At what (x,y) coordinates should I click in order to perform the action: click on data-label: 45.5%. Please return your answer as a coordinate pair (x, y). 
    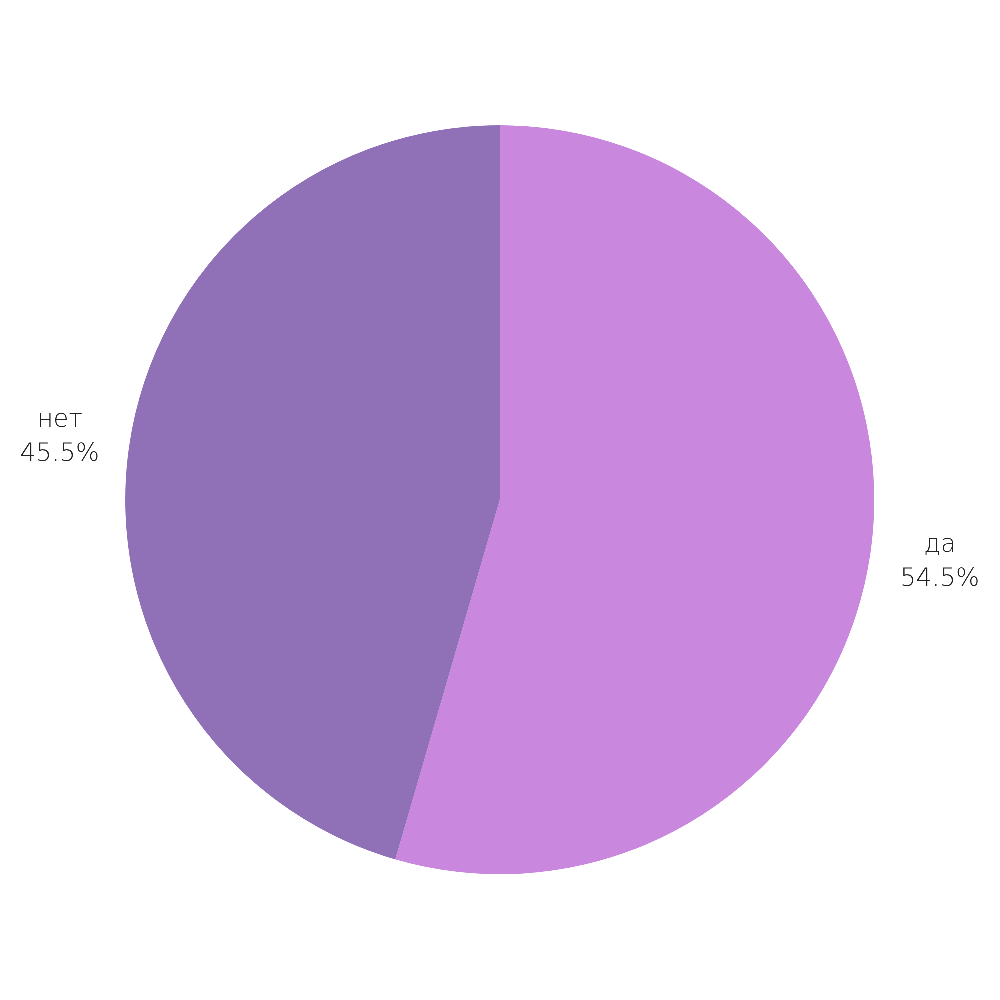
    Looking at the image, I should click on (60, 452).